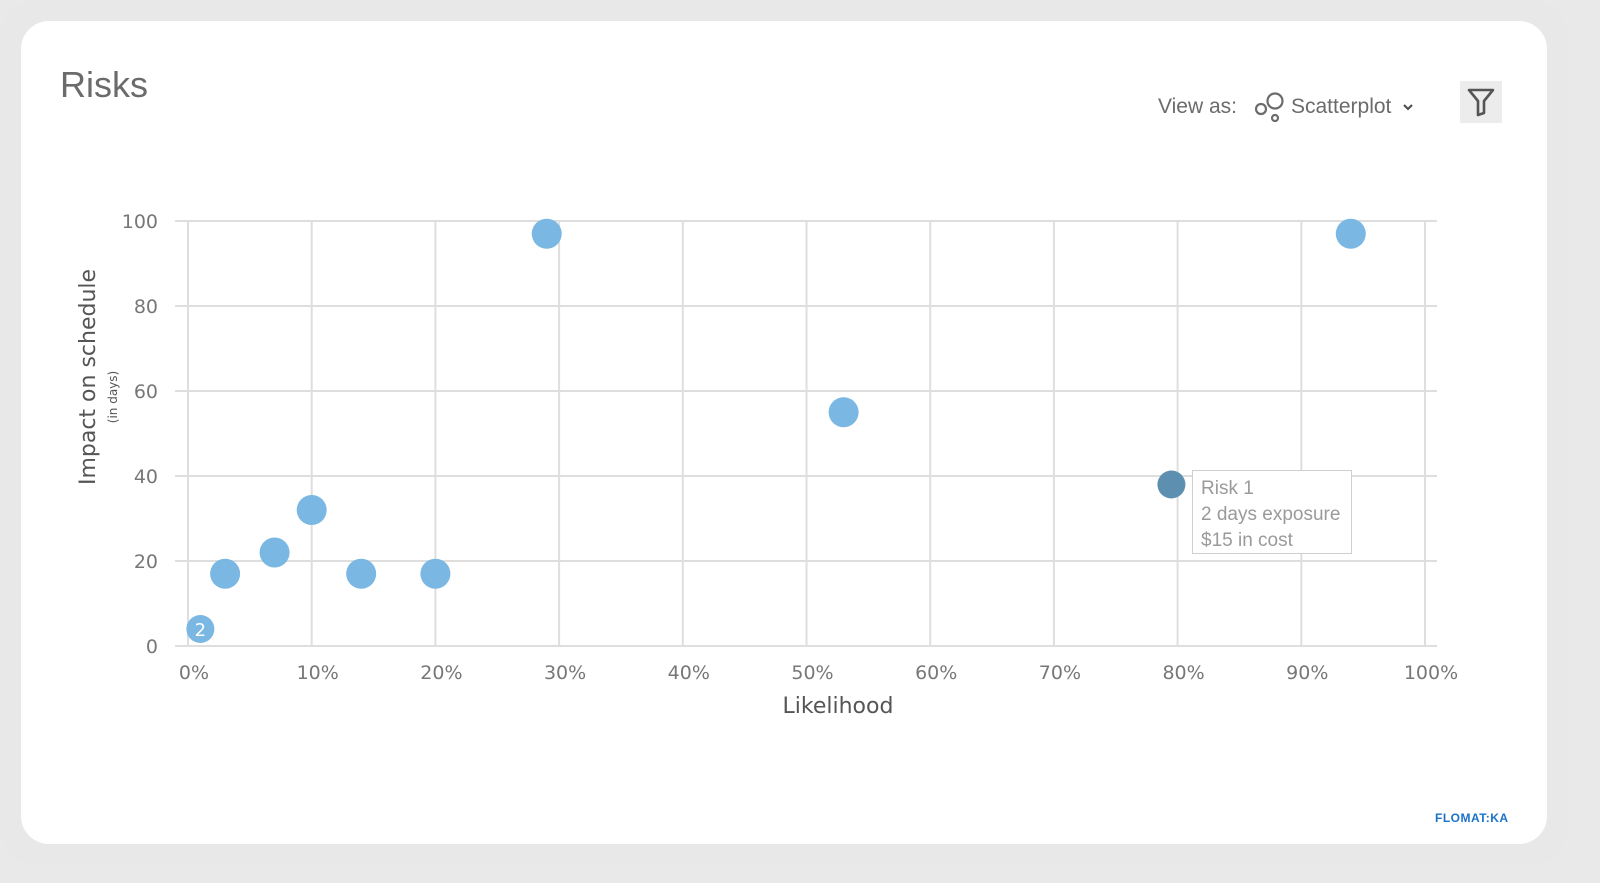  I want to click on y-tick-labels: 0 20 40 60 80 100, so click(140, 434).